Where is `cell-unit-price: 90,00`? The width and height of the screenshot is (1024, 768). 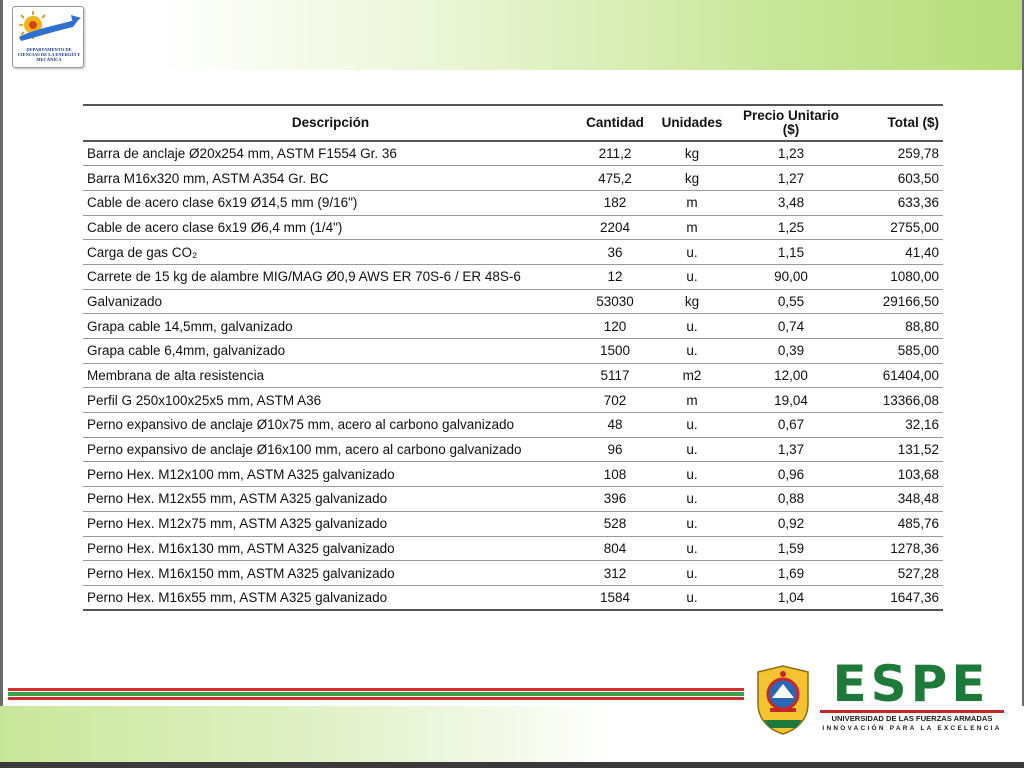
cell-unit-price: 90,00 is located at coordinates (791, 277).